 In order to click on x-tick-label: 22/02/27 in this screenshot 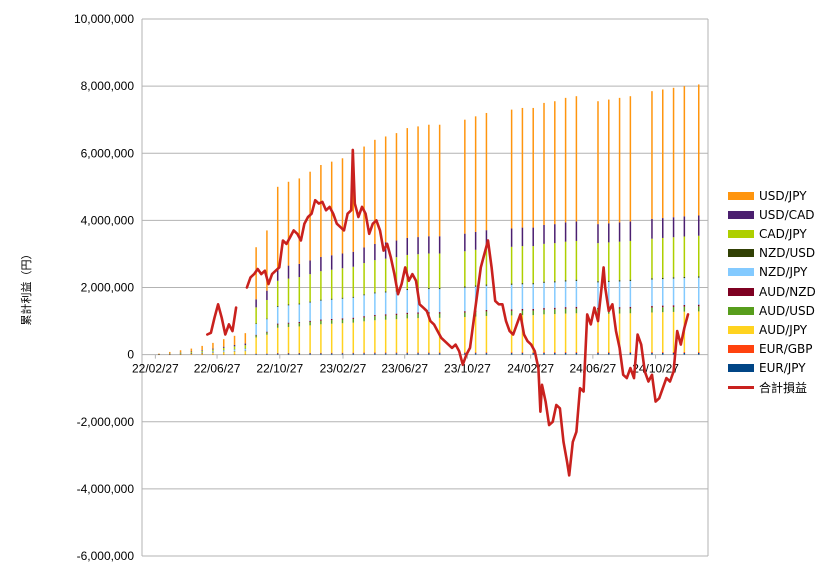, I will do `click(155, 369)`.